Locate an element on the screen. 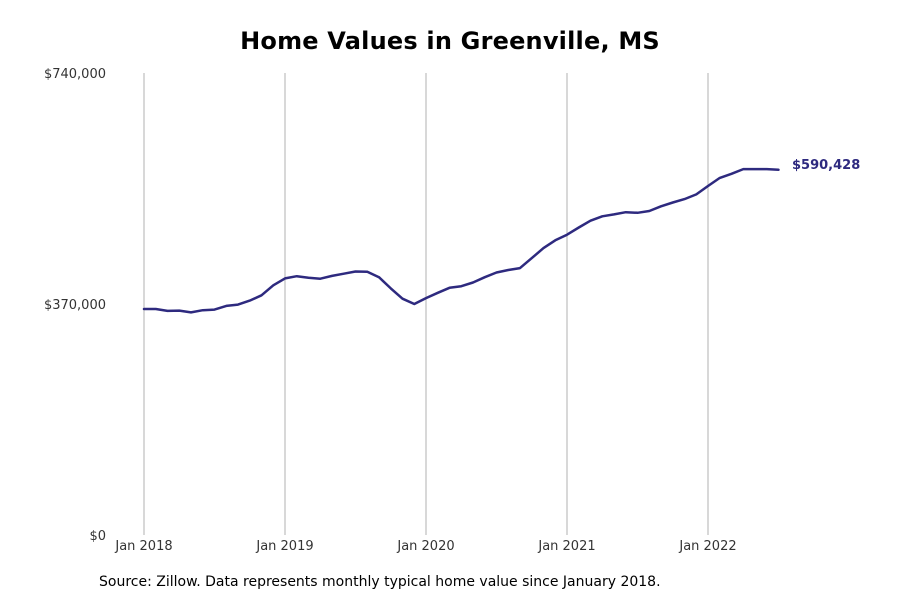 Image resolution: width=900 pixels, height=600 pixels. y-tick-label: $0 is located at coordinates (97, 536).